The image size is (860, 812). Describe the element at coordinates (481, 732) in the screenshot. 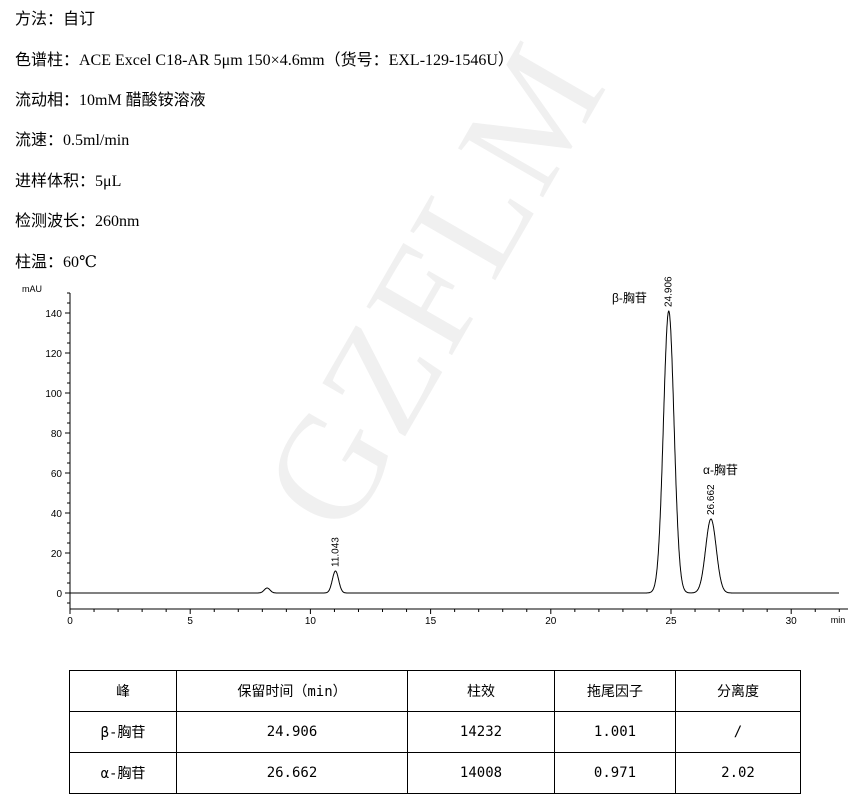

I see `cell: 14232` at that location.